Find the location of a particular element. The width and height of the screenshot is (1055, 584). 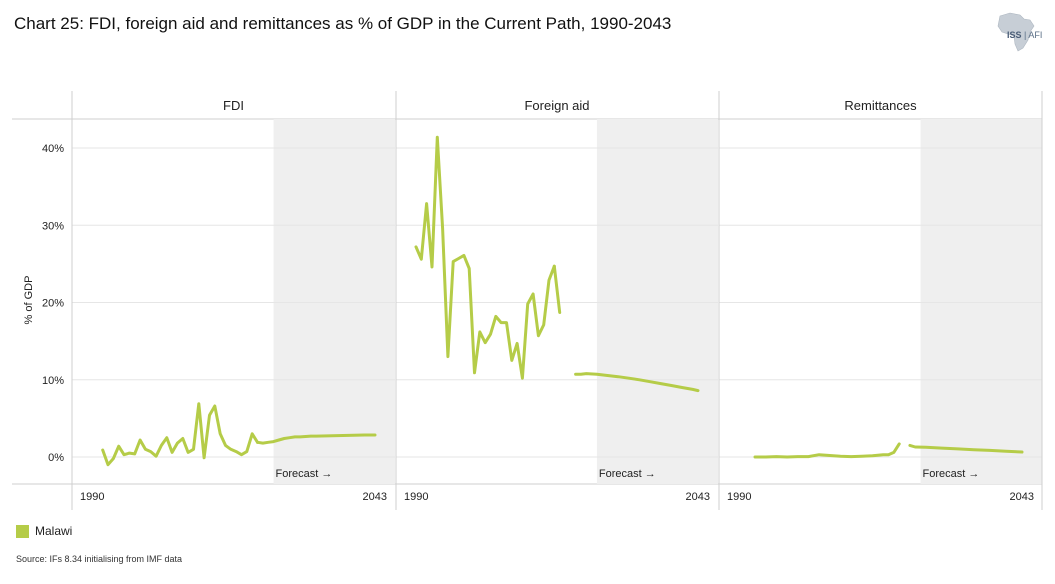

panel-title-remittances: Remittances is located at coordinates (880, 105).